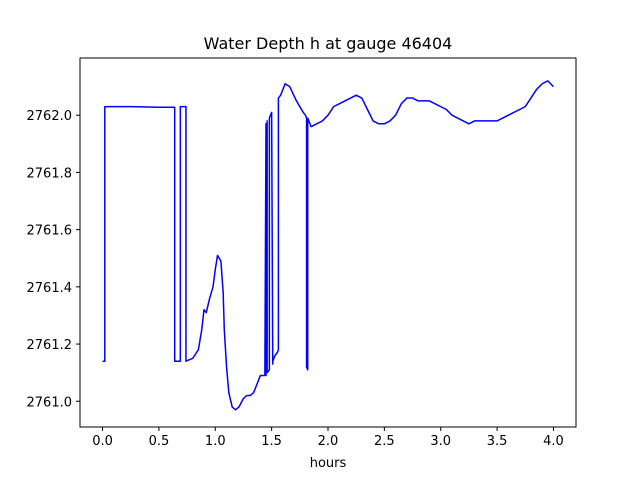 The image size is (640, 485). Describe the element at coordinates (328, 441) in the screenshot. I see `x-tick-label: 2.0` at that location.